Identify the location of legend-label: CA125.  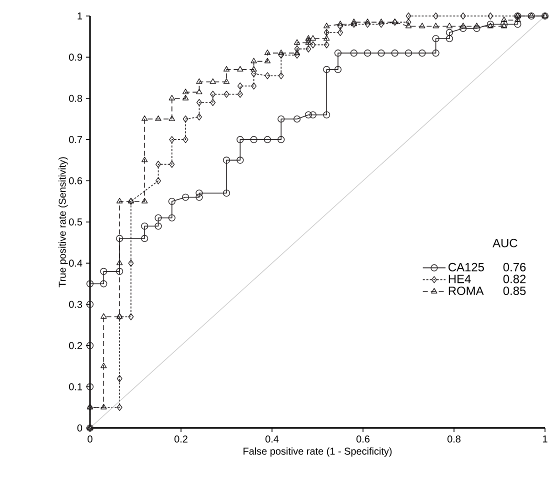
(466, 267).